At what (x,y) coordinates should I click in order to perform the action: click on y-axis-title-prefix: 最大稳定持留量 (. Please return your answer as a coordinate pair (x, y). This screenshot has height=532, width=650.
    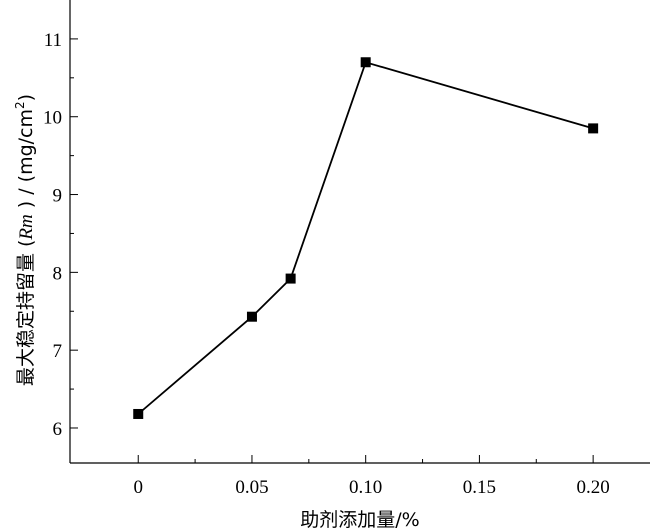
    Looking at the image, I should click on (26, 313).